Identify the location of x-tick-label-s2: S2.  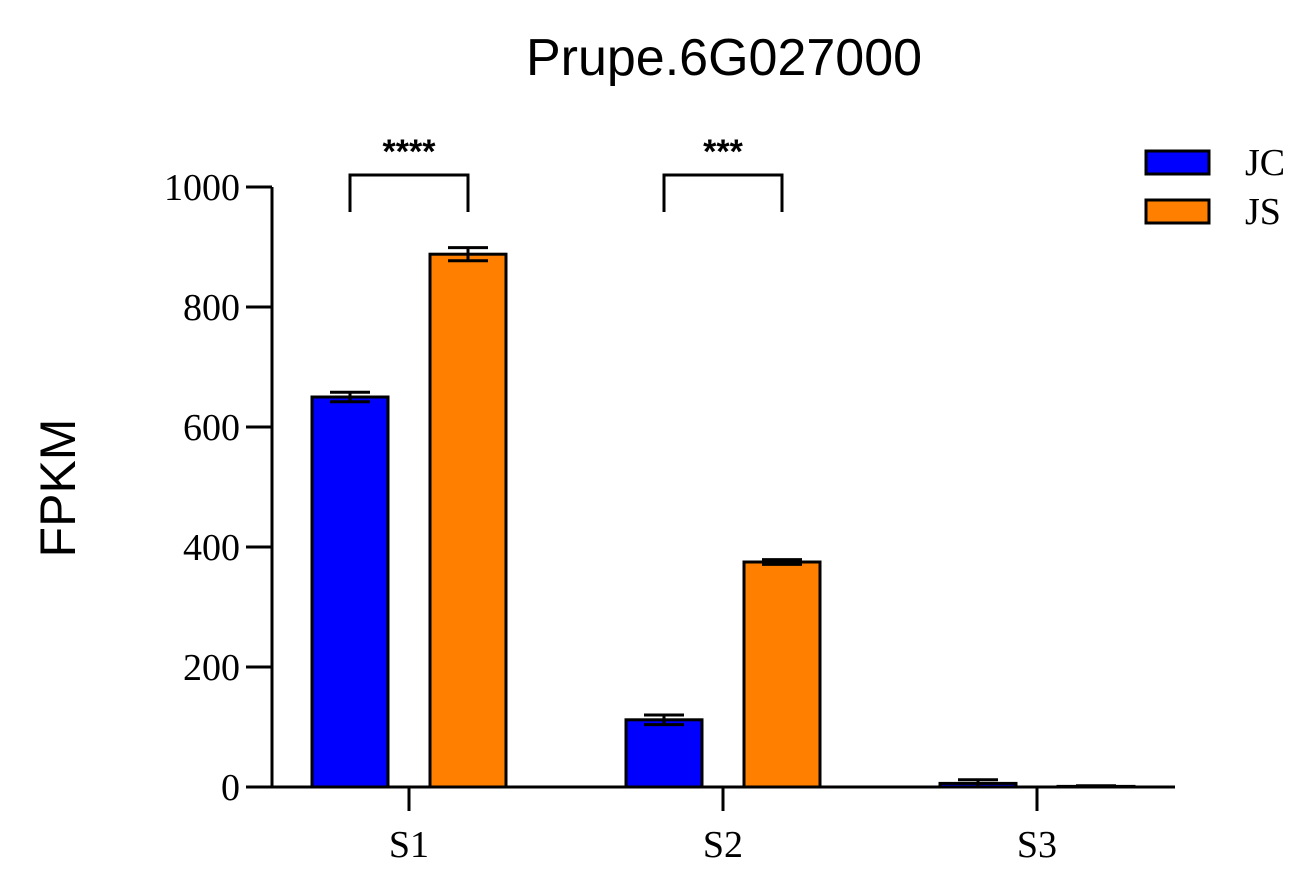
(723, 845).